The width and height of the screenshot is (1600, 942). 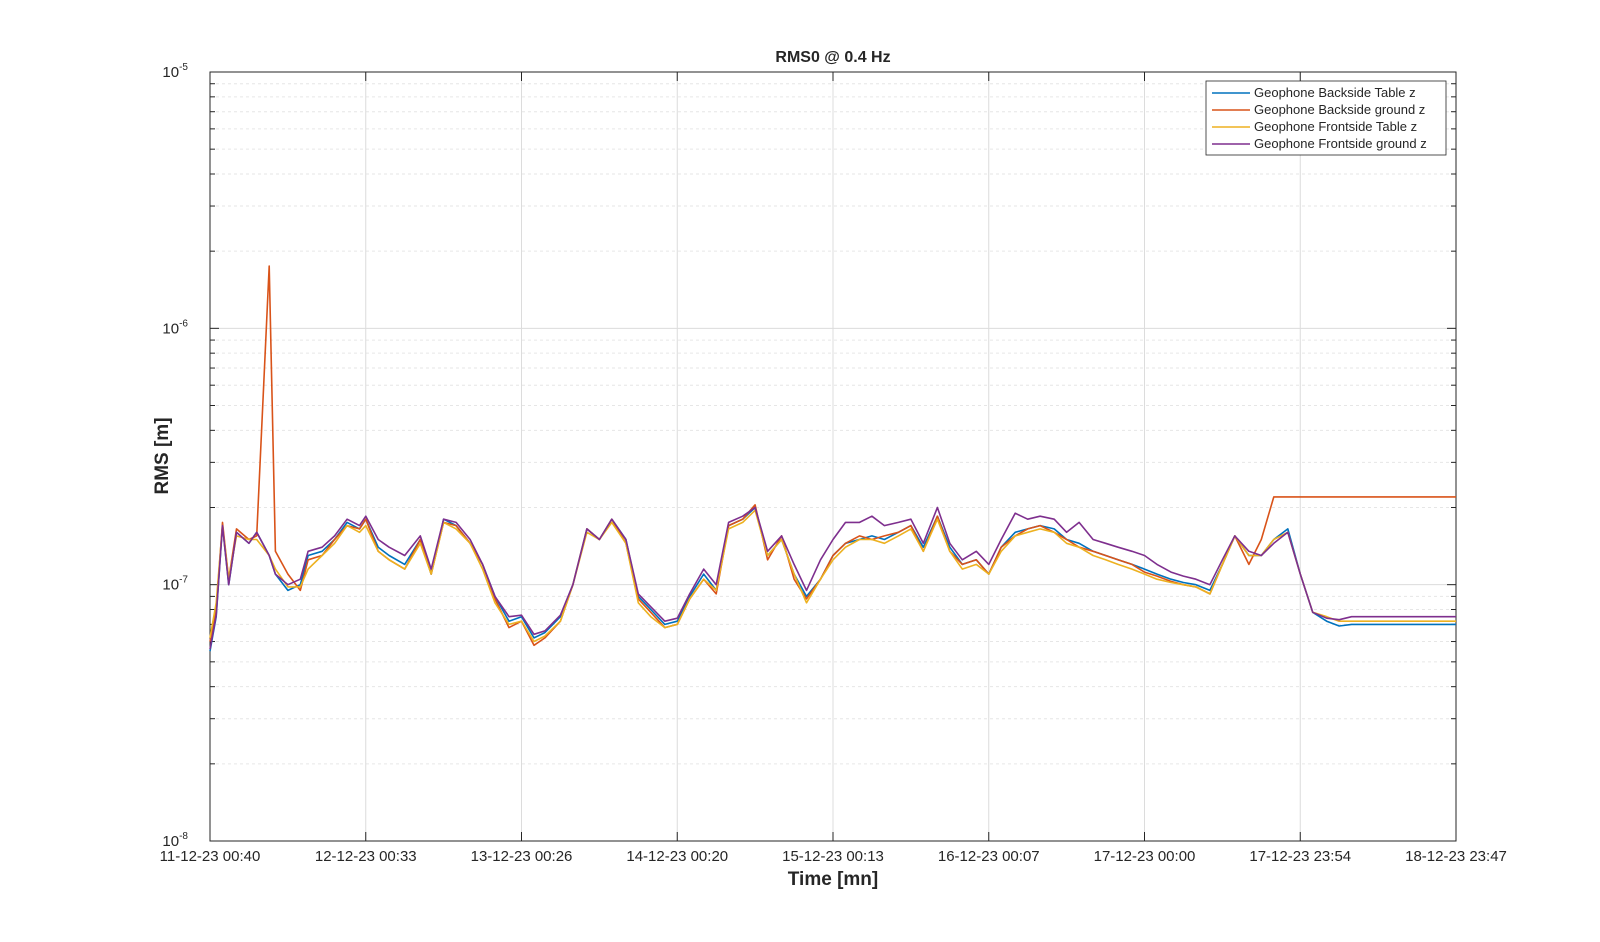 I want to click on legend-label: Geophone Backside ground z, so click(x=1339, y=109).